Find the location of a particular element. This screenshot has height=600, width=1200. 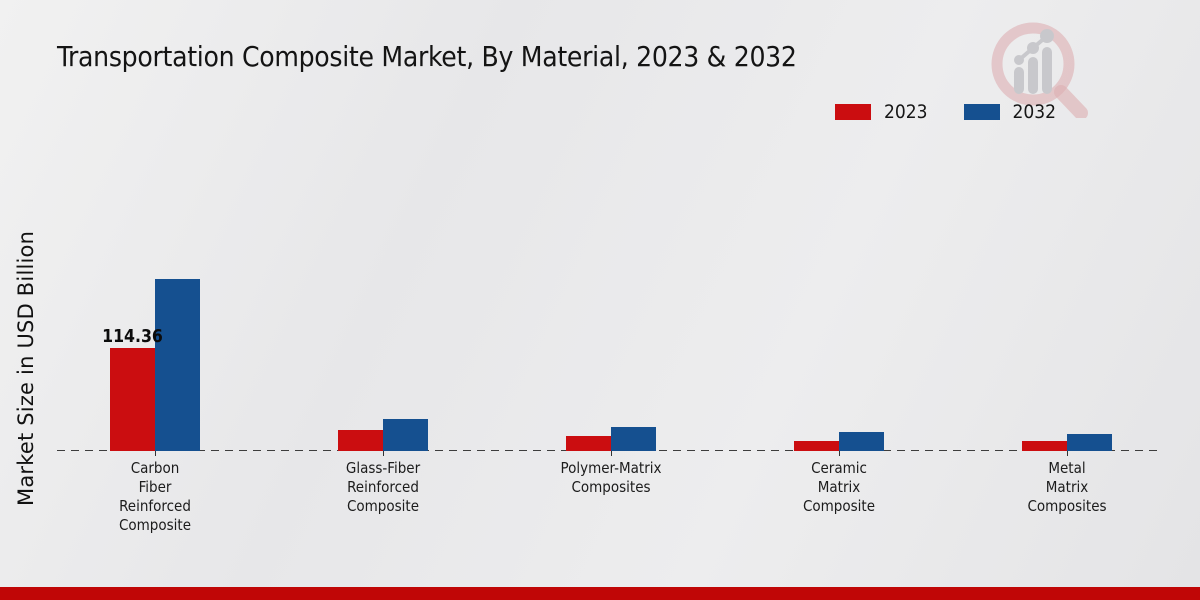

footer-accent-bar is located at coordinates (600, 593).